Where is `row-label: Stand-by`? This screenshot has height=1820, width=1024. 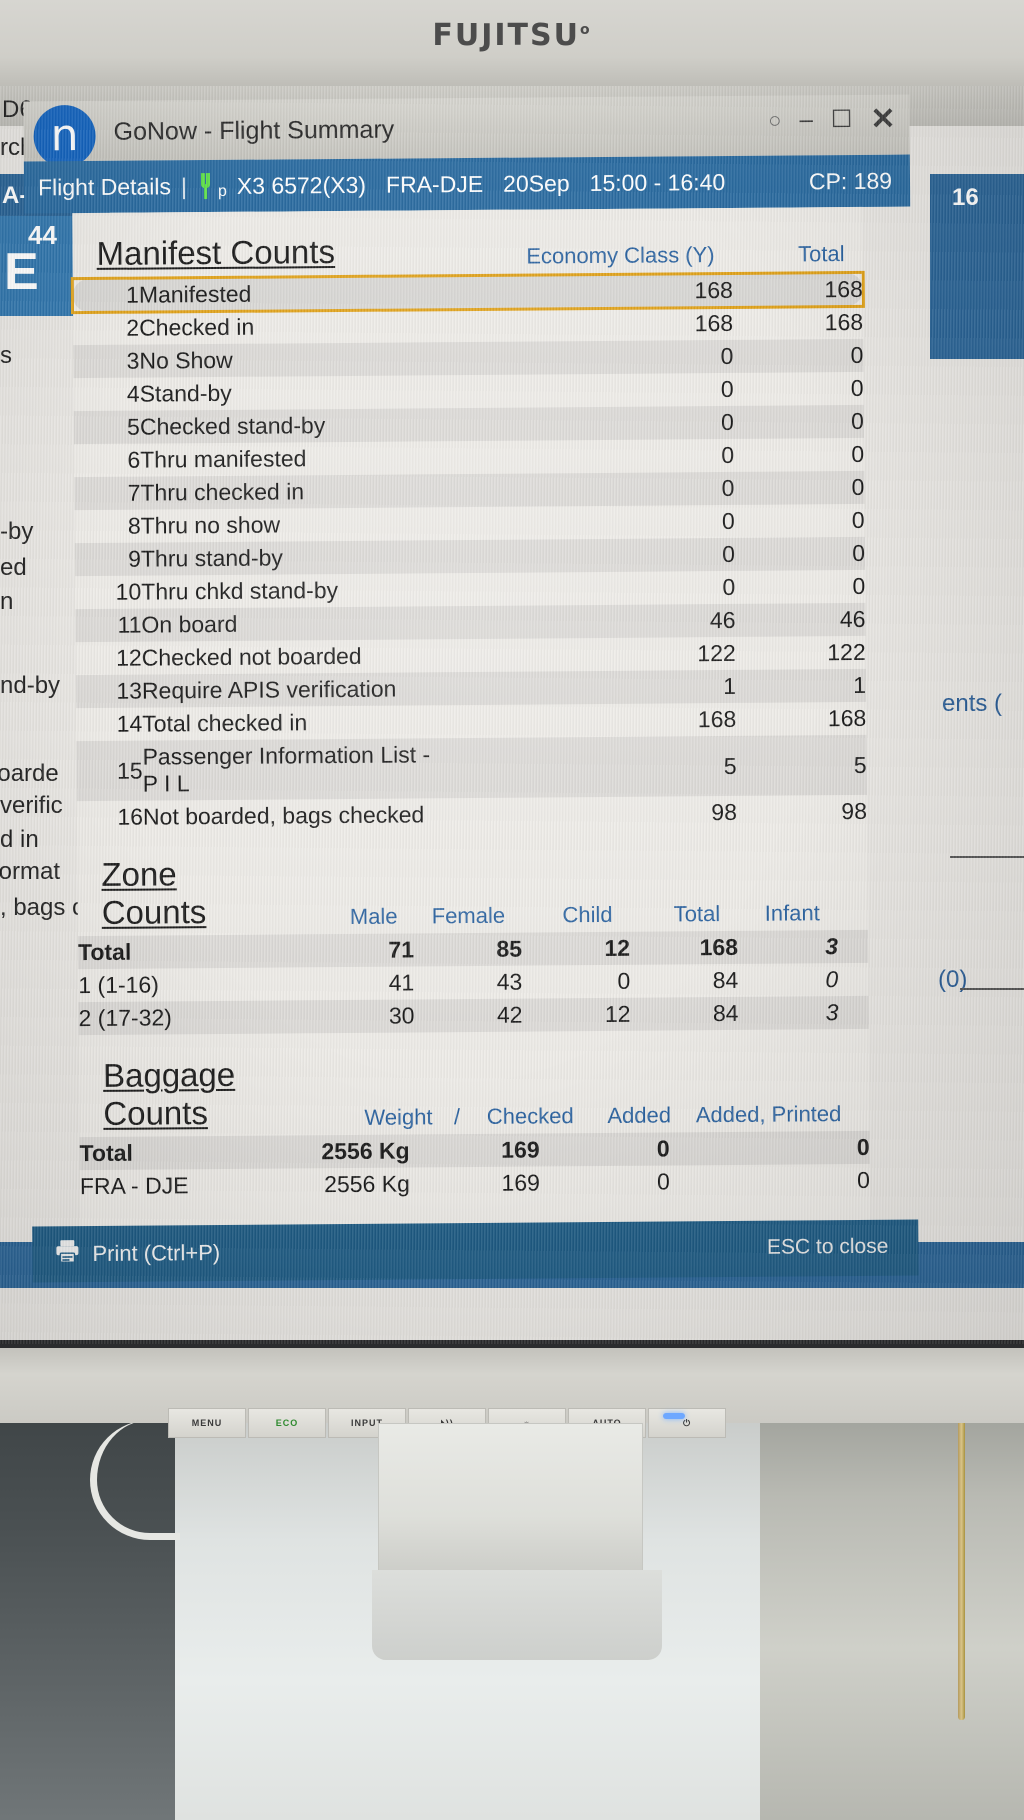
row-label: Stand-by is located at coordinates (185, 393).